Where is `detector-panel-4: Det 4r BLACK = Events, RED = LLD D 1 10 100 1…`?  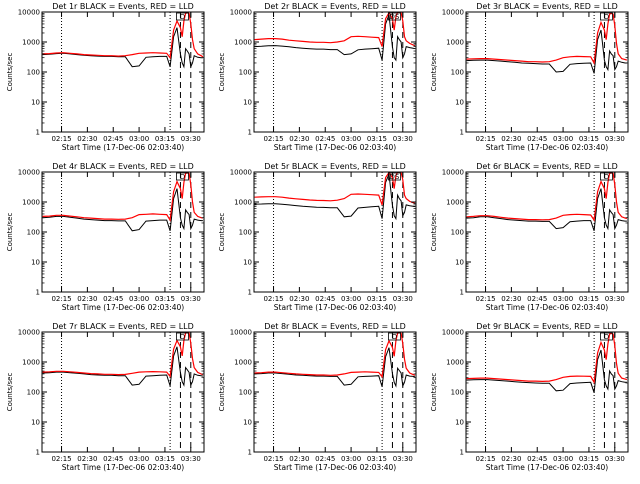 detector-panel-4: Det 4r BLACK = Events, RED = LLD D 1 10 100 1… is located at coordinates (105, 237).